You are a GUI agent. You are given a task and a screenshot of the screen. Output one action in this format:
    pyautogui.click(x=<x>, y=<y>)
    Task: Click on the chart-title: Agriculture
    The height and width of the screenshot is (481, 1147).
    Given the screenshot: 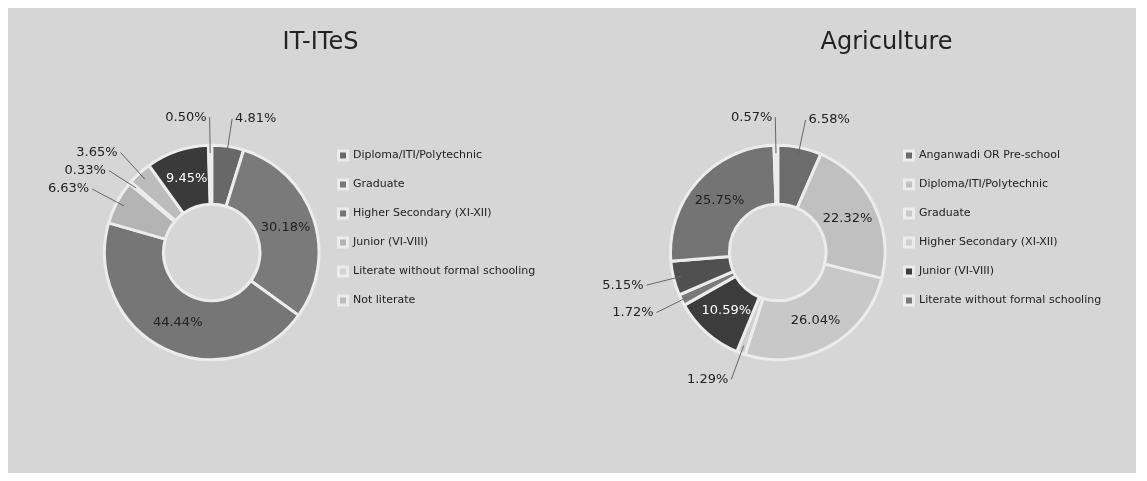 What is the action you would take?
    pyautogui.click(x=886, y=40)
    